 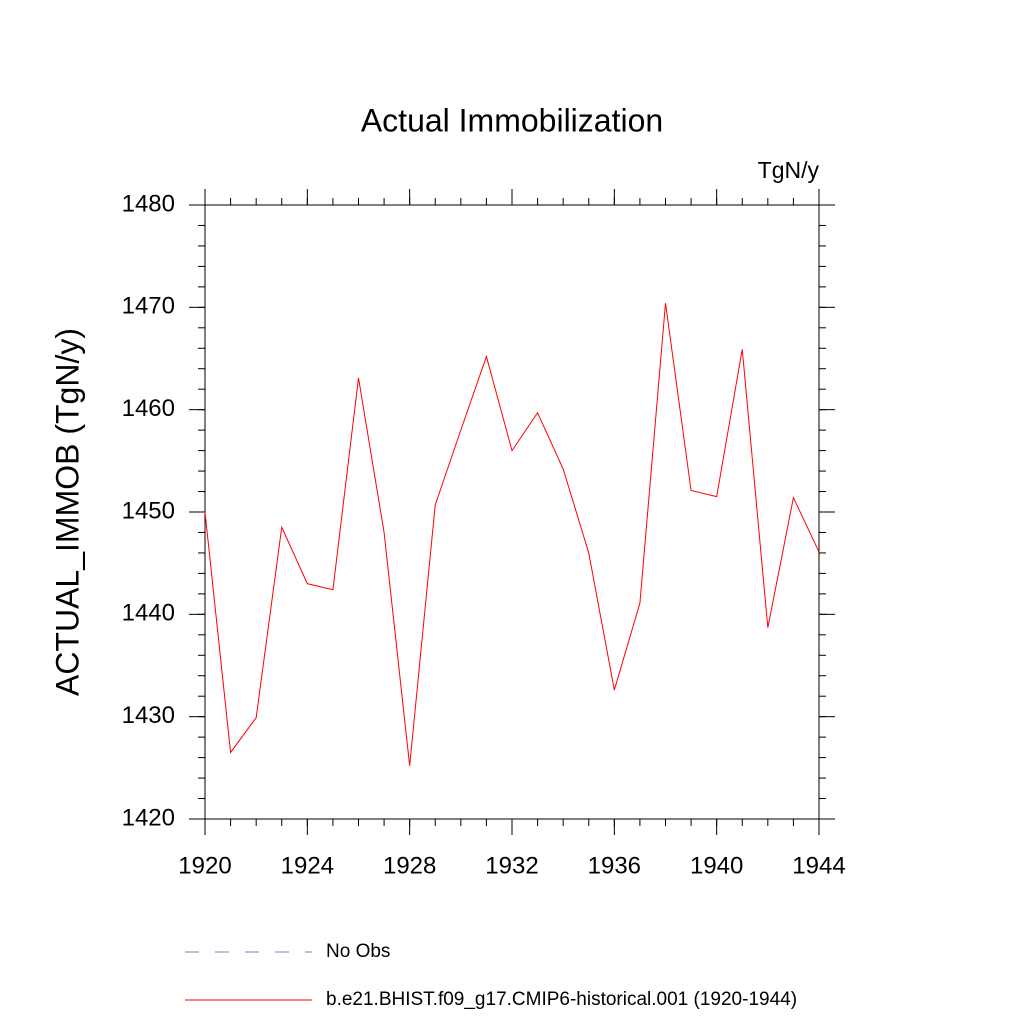 I want to click on y-tick-label: 1430, so click(x=148, y=715).